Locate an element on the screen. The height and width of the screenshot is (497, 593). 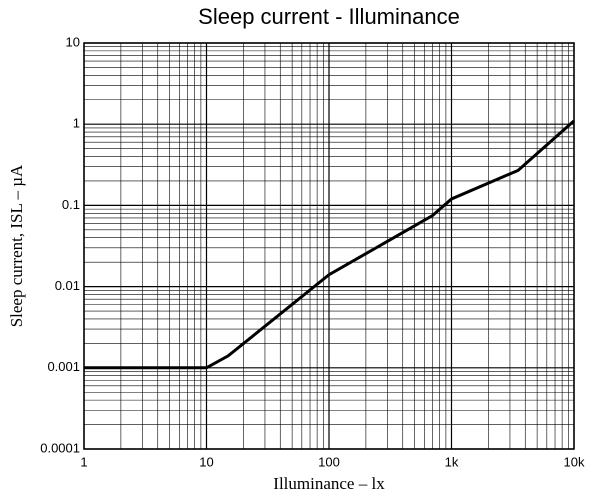
x-tick-label: 10 is located at coordinates (206, 461).